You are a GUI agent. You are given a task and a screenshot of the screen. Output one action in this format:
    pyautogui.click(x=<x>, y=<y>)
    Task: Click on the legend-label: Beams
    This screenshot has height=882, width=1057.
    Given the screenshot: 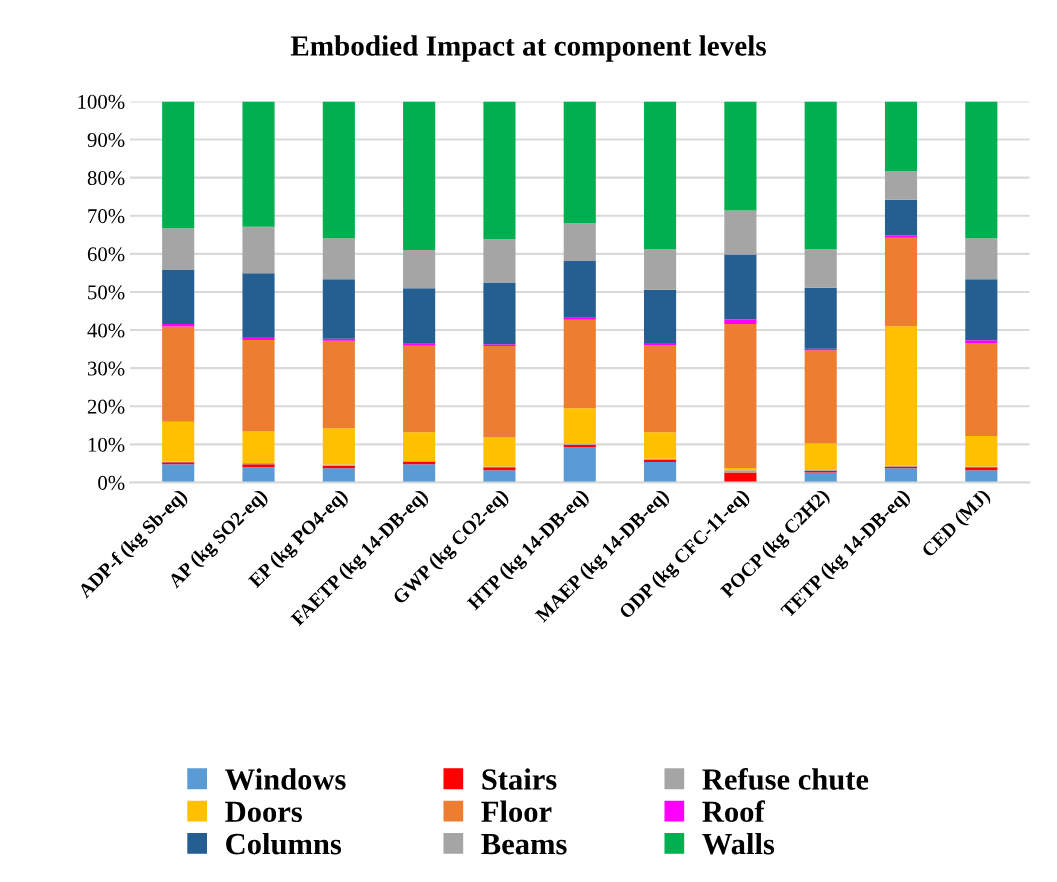 What is the action you would take?
    pyautogui.click(x=524, y=844)
    